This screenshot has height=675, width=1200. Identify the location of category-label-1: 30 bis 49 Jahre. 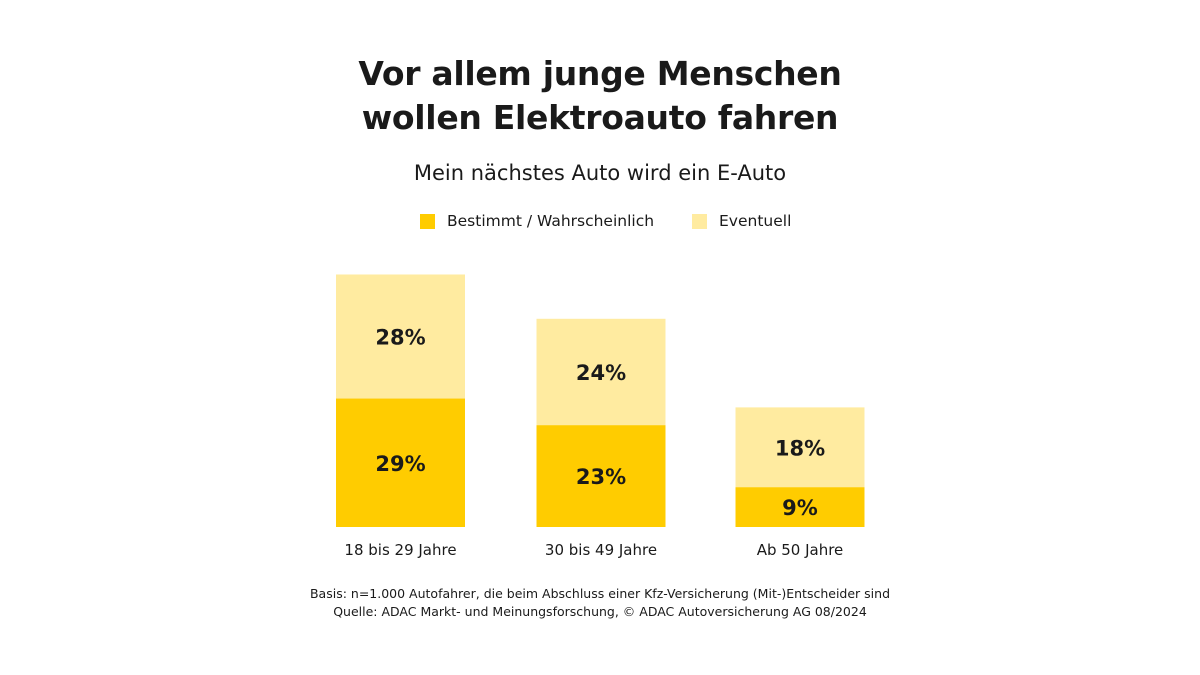
(601, 550).